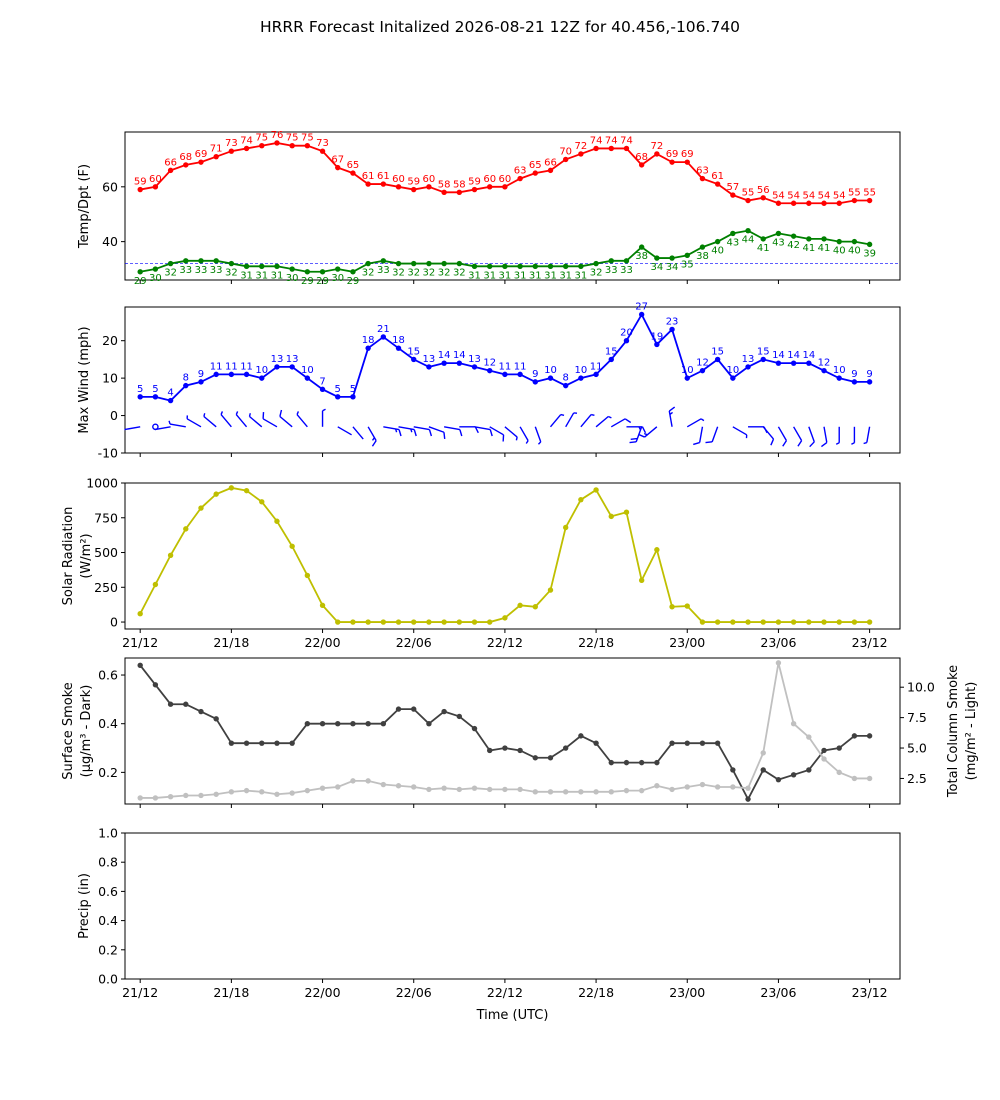  I want to click on temperature-data-label: 69, so click(672, 154).